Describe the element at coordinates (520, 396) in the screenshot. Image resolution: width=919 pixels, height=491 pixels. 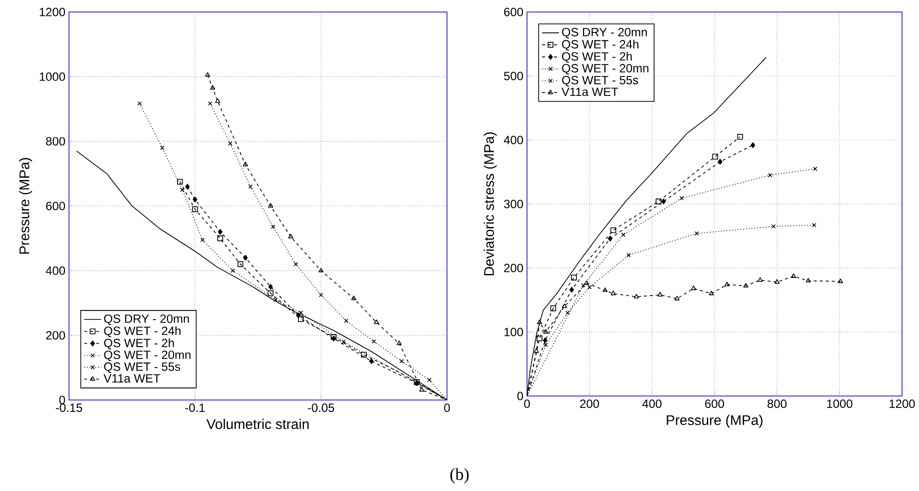
I see `y-tick-label: 0` at that location.